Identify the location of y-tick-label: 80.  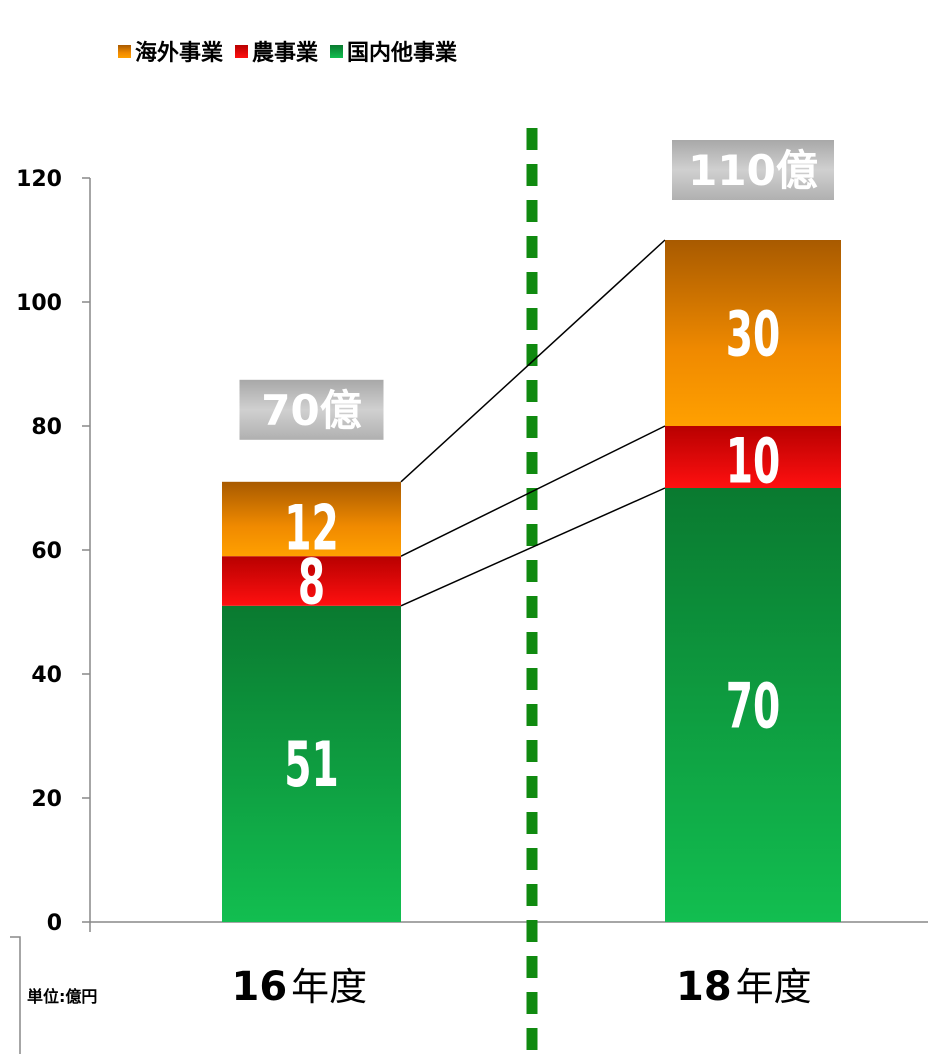
(46, 427).